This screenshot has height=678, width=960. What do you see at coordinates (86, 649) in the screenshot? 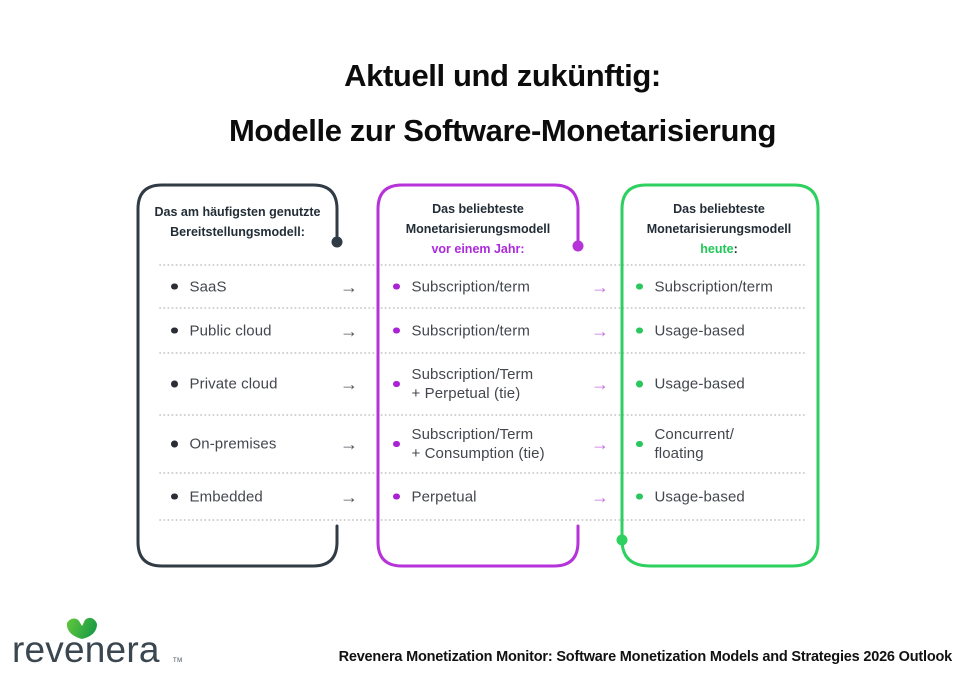
I see `logo-wordmark: revenera` at bounding box center [86, 649].